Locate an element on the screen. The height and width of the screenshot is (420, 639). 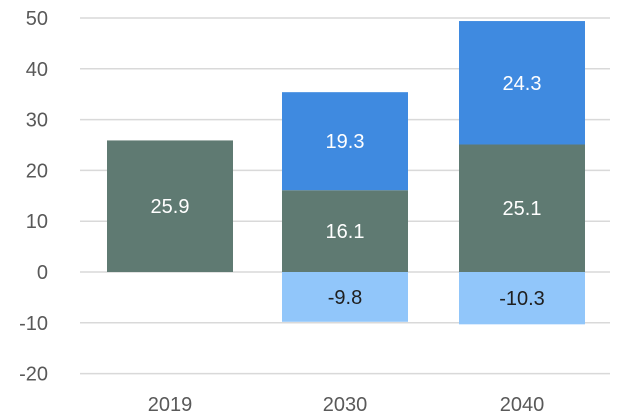
x-axis: 2019 2030 2040 is located at coordinates (346, 405).